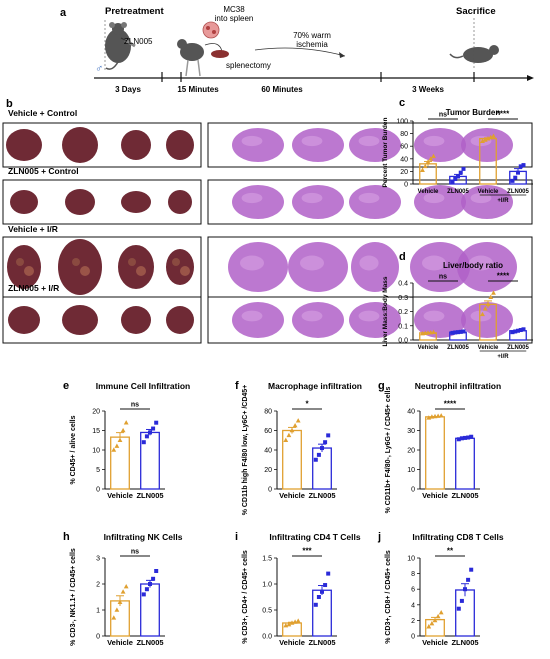  I want to click on spleen-icon, so click(220, 54).